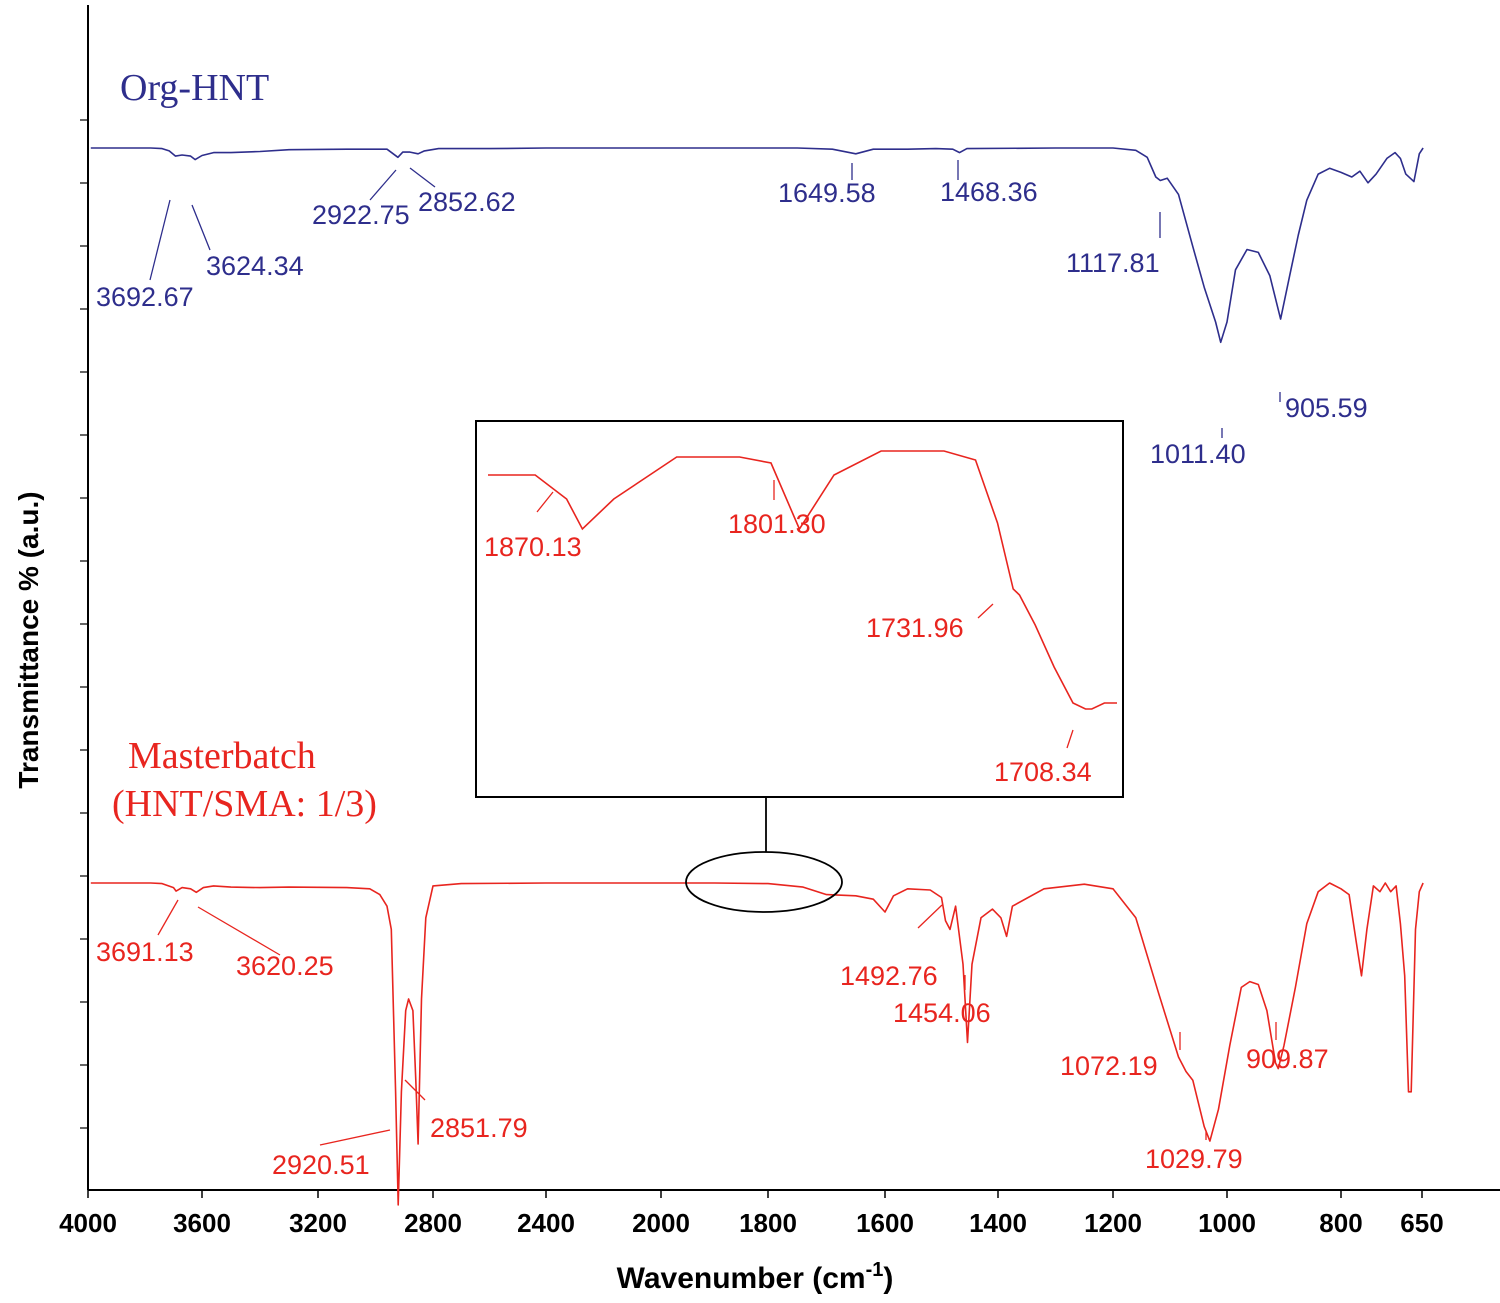  Describe the element at coordinates (321, 1165) in the screenshot. I see `peak-label: 2920.51` at that location.